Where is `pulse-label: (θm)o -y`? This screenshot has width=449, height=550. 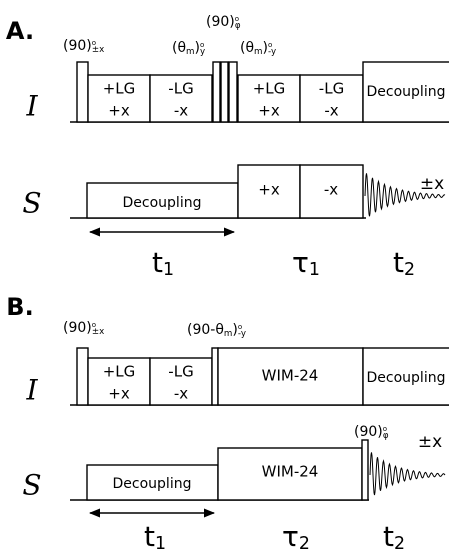 pulse-label: (θm)o -y is located at coordinates (258, 48).